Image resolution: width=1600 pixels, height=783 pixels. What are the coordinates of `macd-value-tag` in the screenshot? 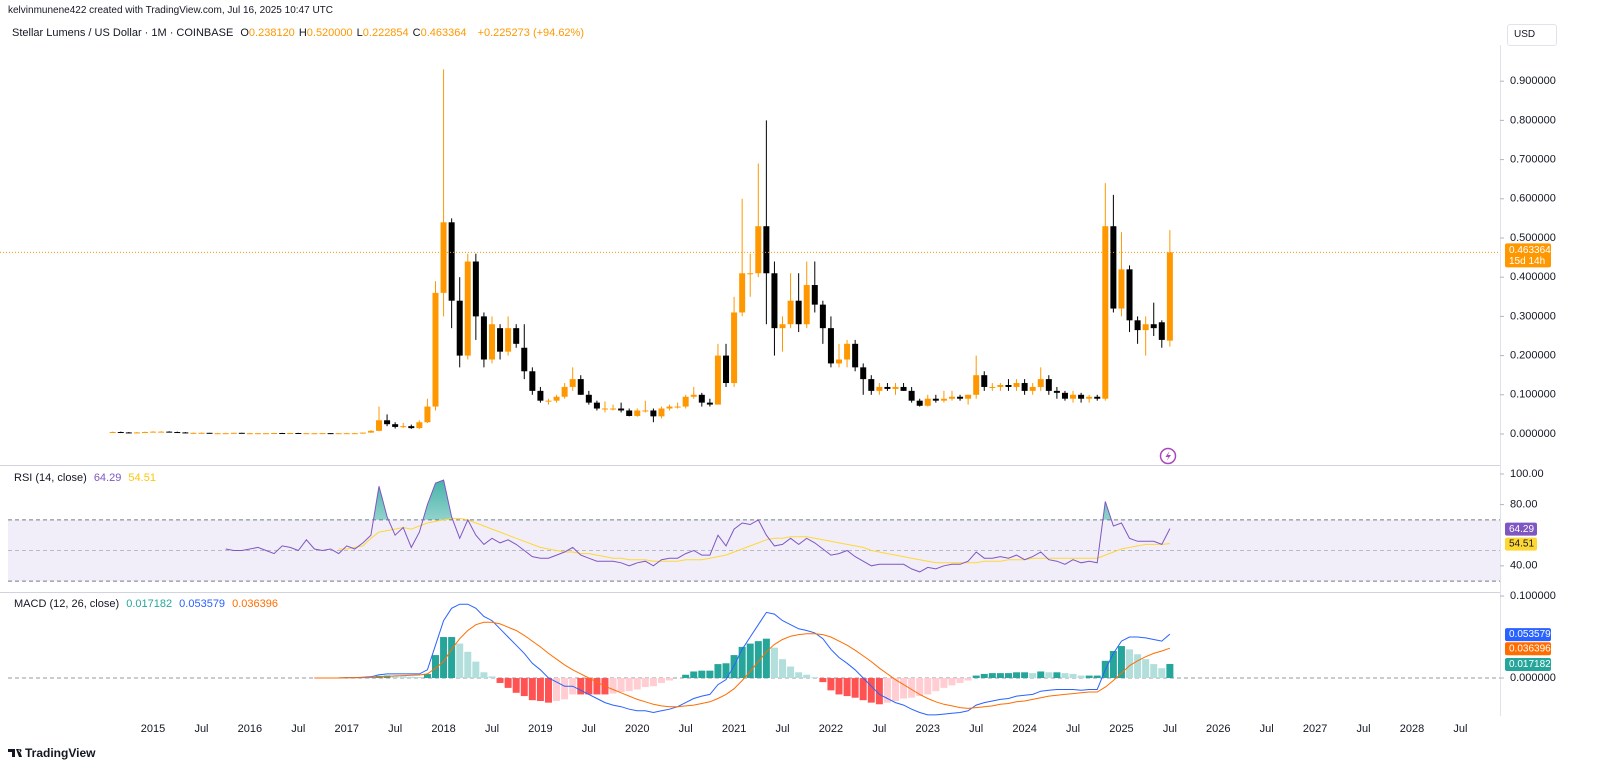 It's located at (1528, 664).